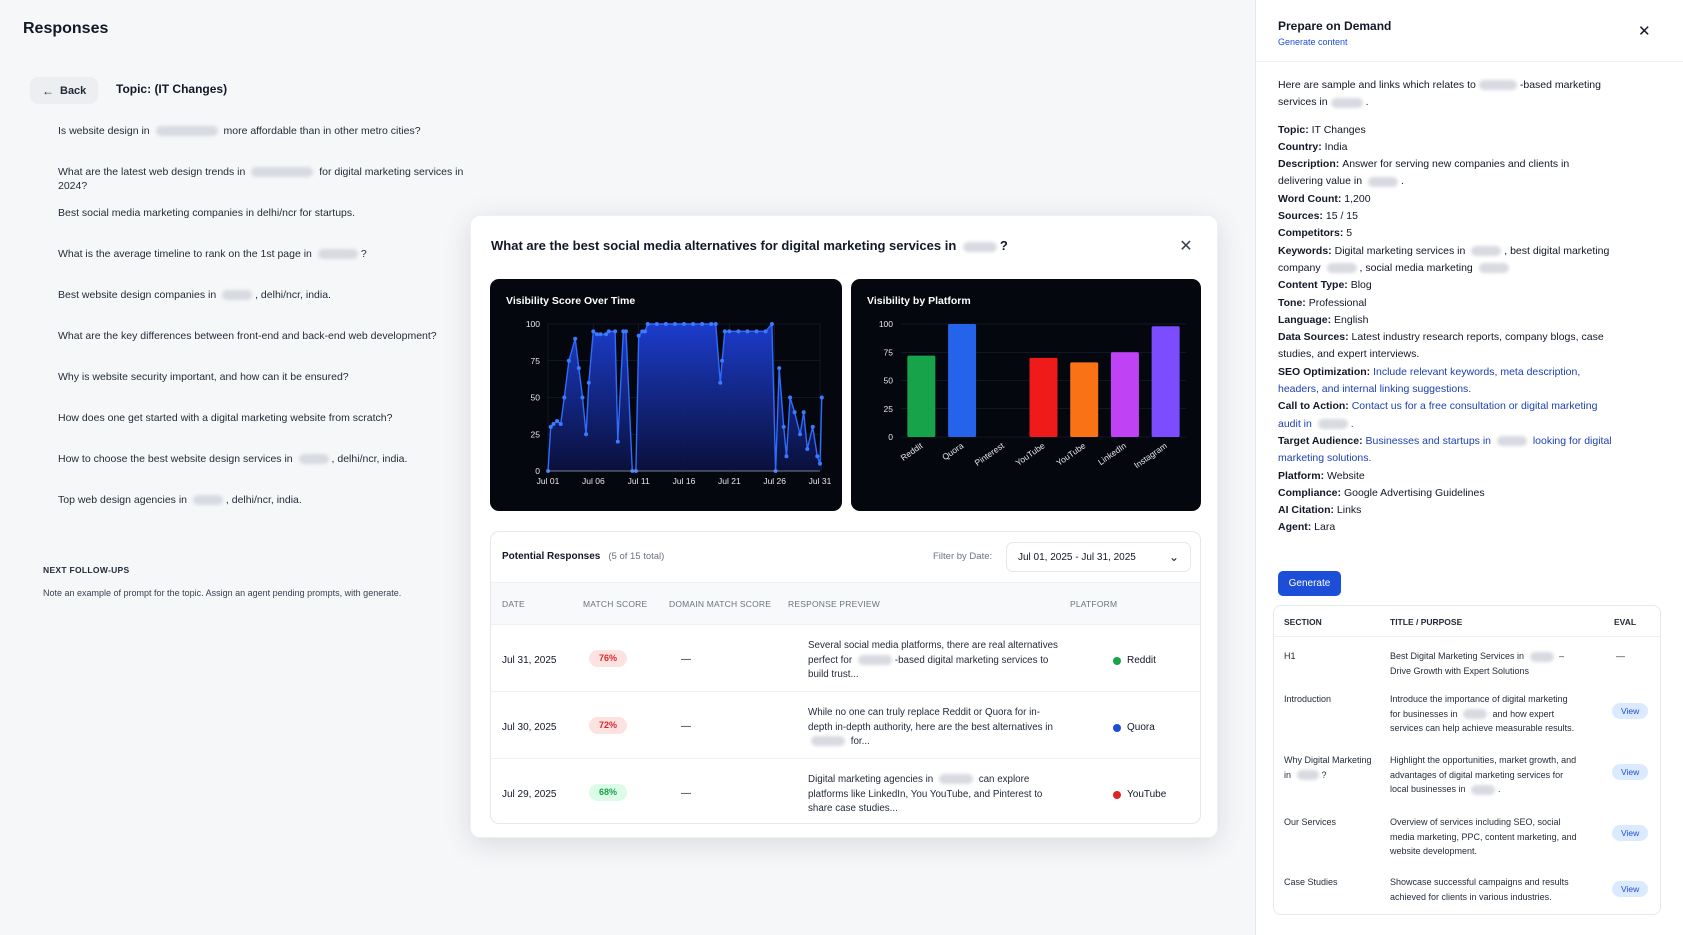  What do you see at coordinates (48, 90) in the screenshot?
I see `arrow-left-icon: ←` at bounding box center [48, 90].